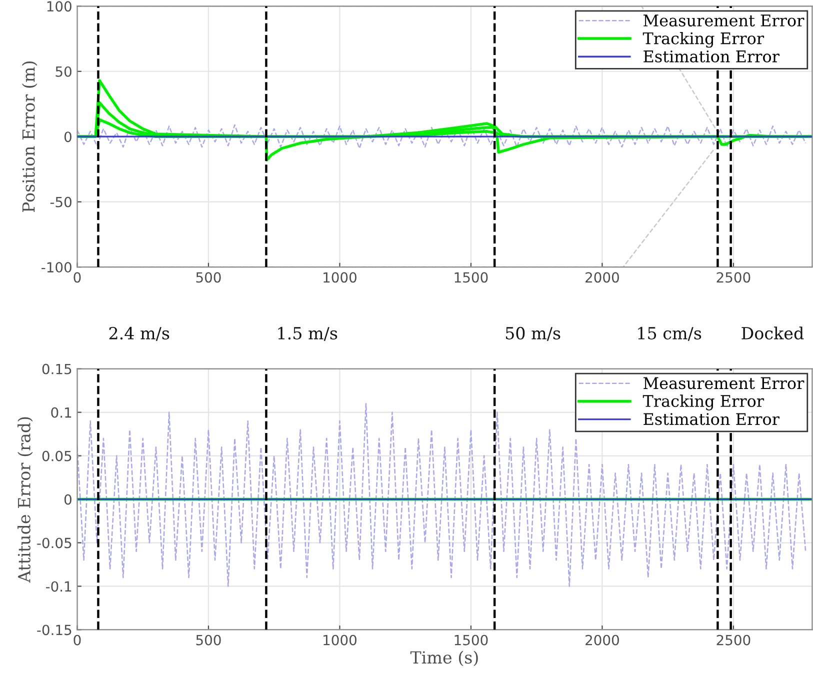  Describe the element at coordinates (61, 412) in the screenshot. I see `y-tick-label: 0.1` at that location.